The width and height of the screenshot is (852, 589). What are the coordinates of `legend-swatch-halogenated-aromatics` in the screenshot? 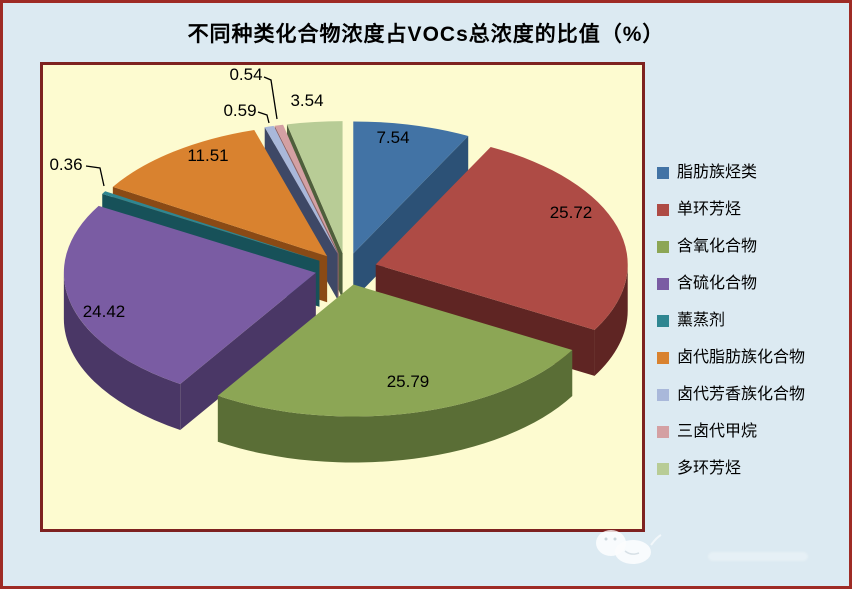 It's located at (663, 395).